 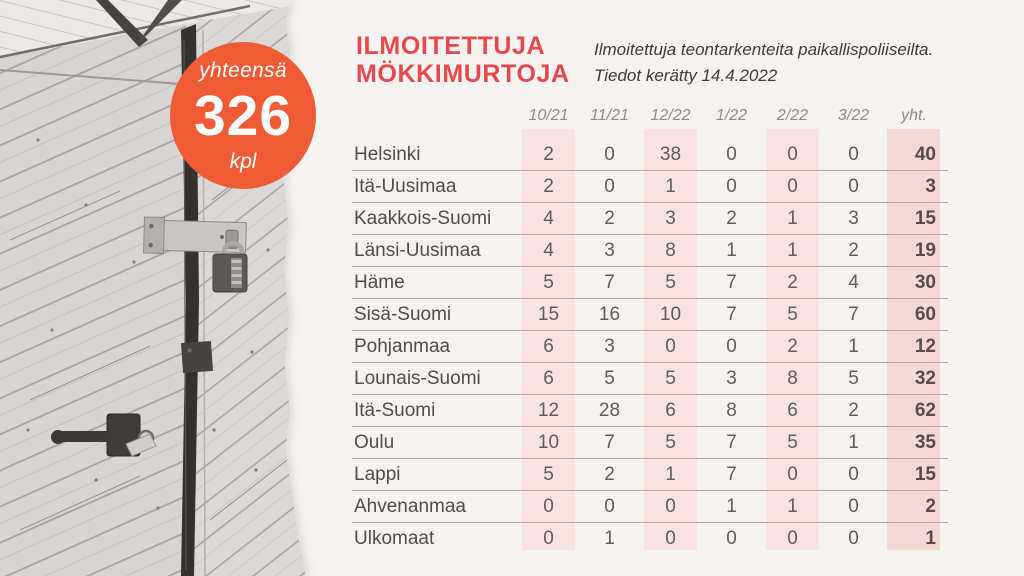 I want to click on table-row: Häme 5 7 5 7 2 4 30, so click(x=650, y=282).